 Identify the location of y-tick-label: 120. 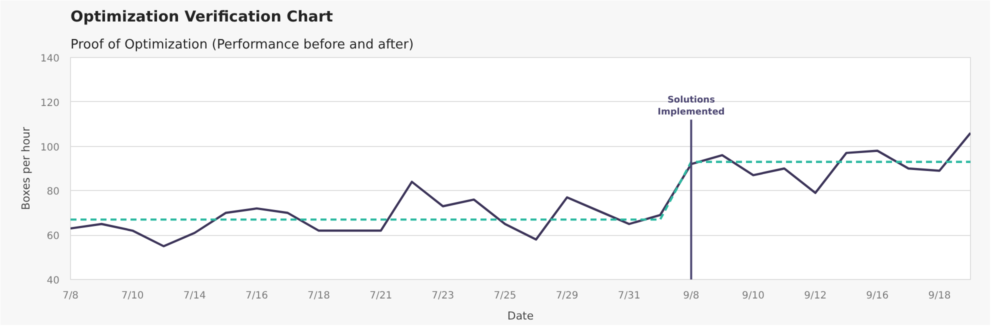
(50, 103).